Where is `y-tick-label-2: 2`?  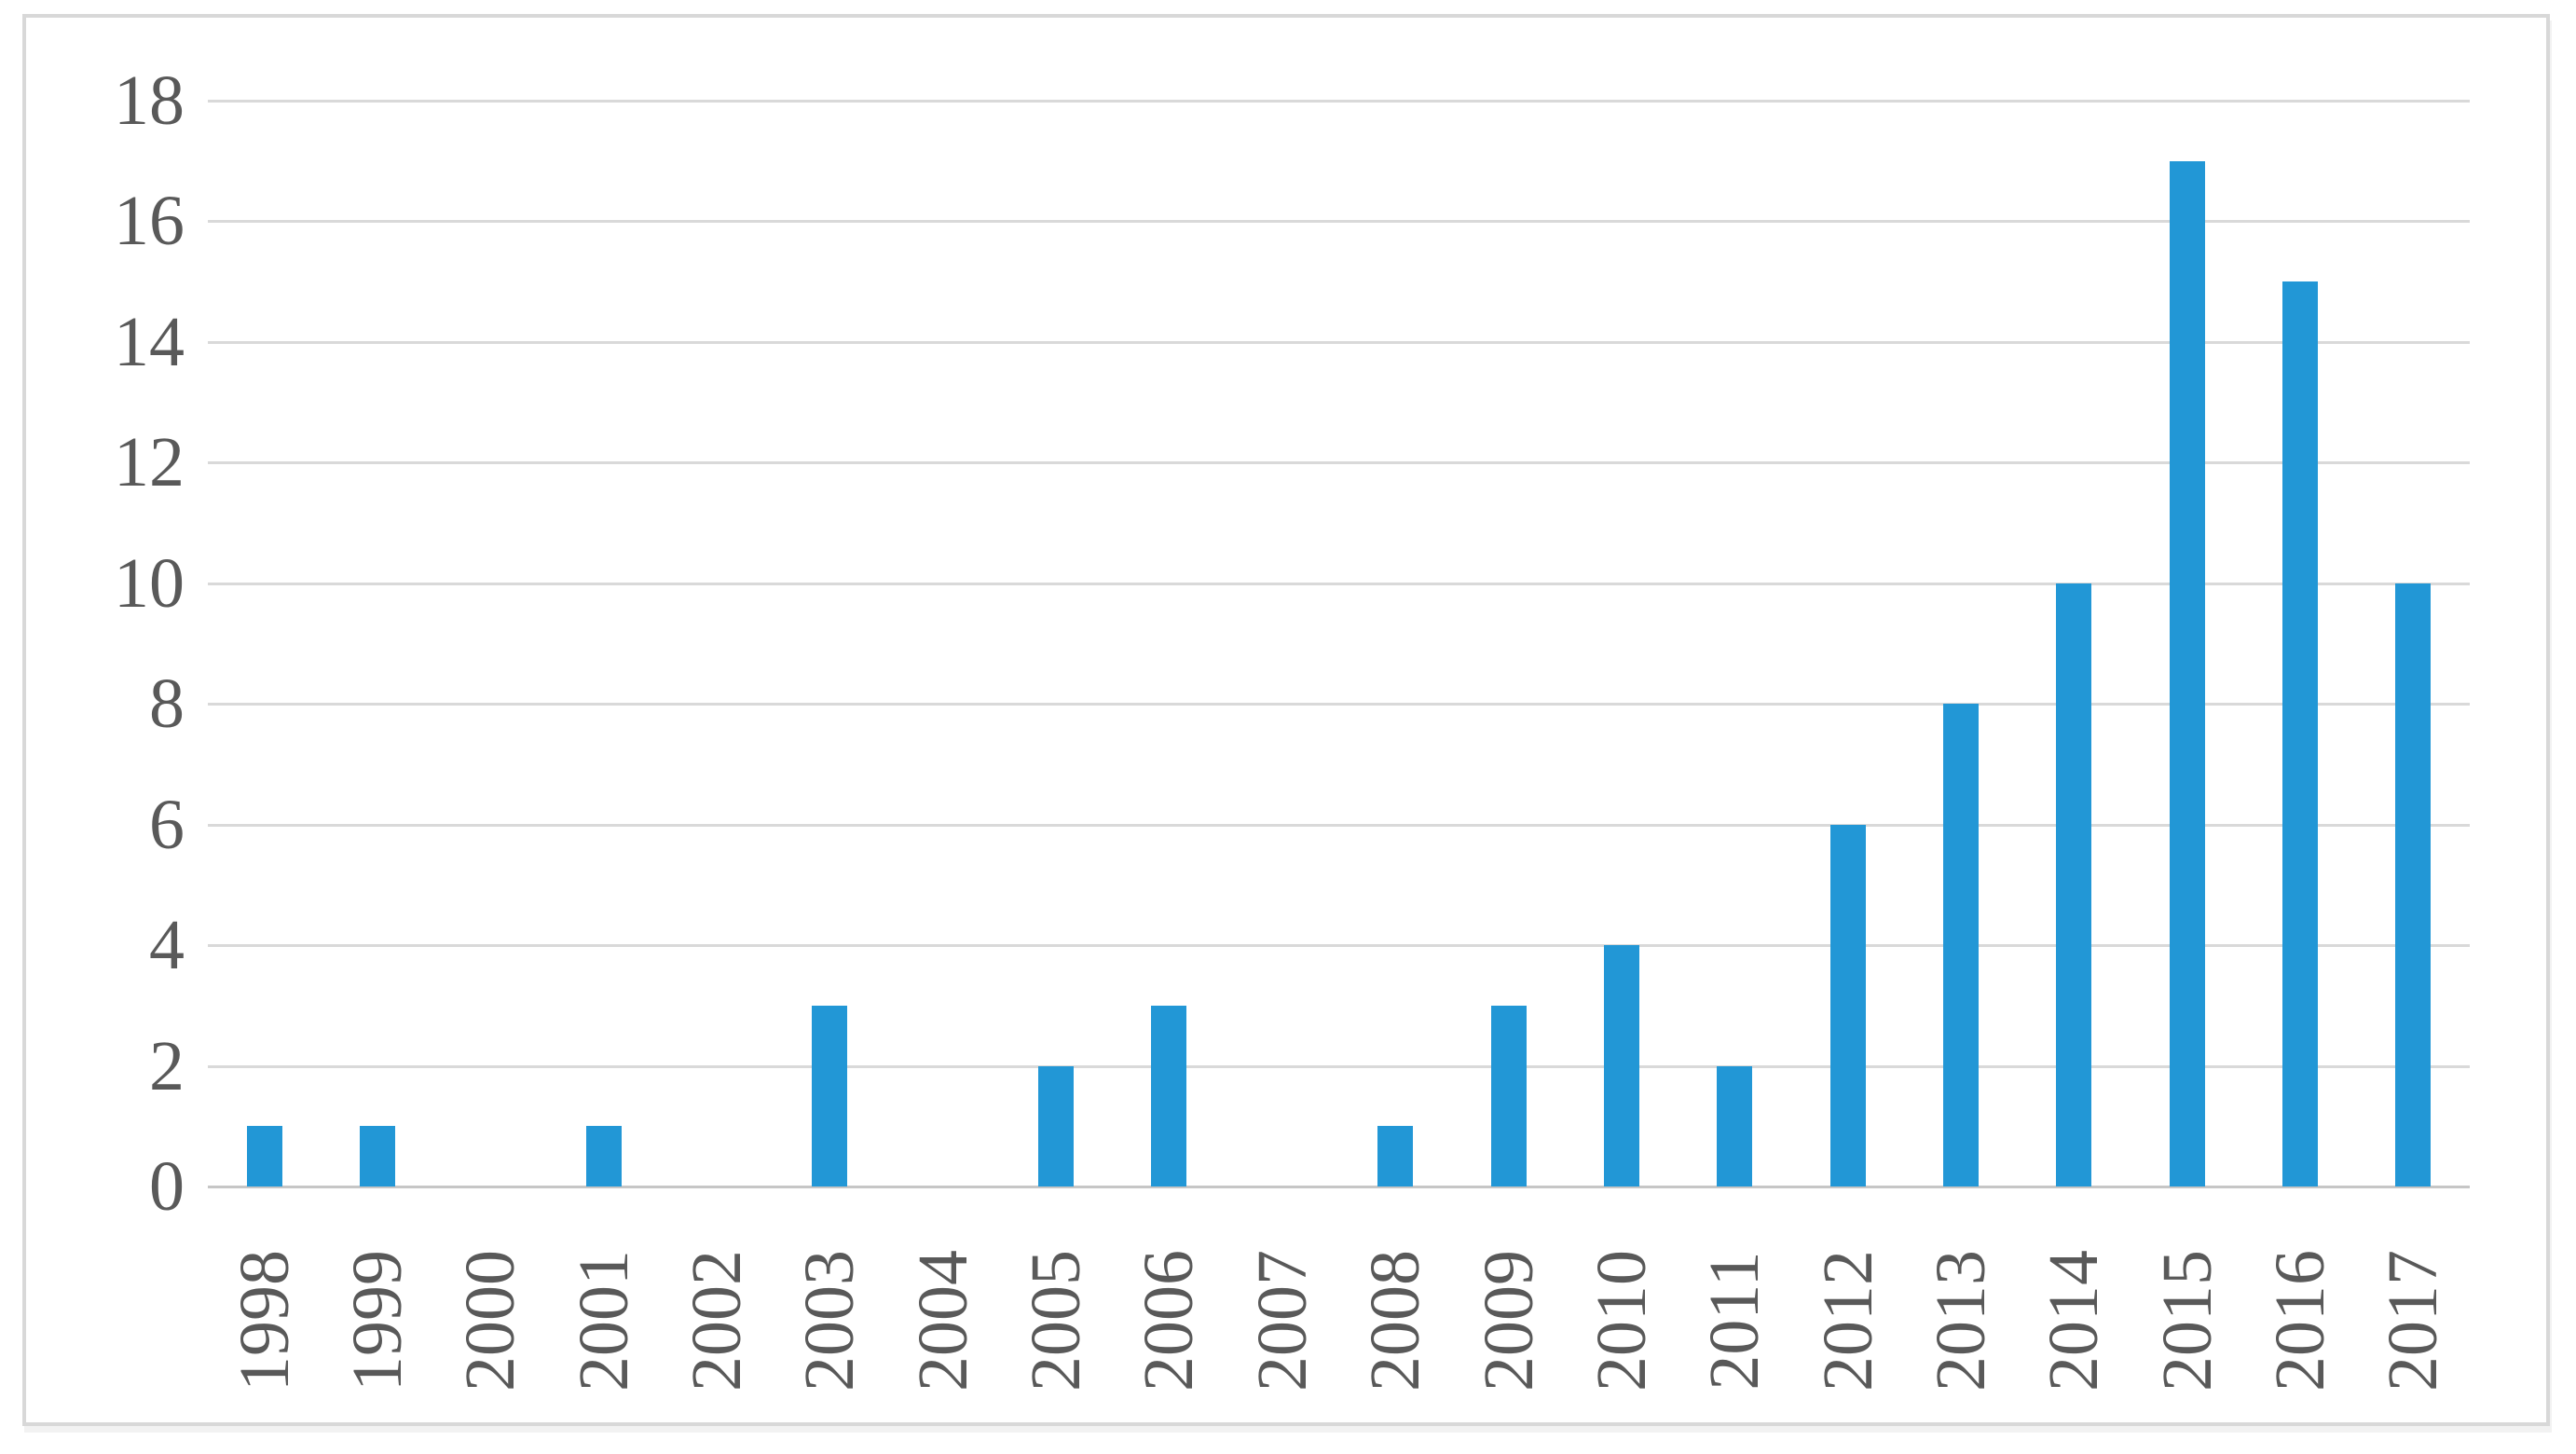 y-tick-label-2: 2 is located at coordinates (167, 1065).